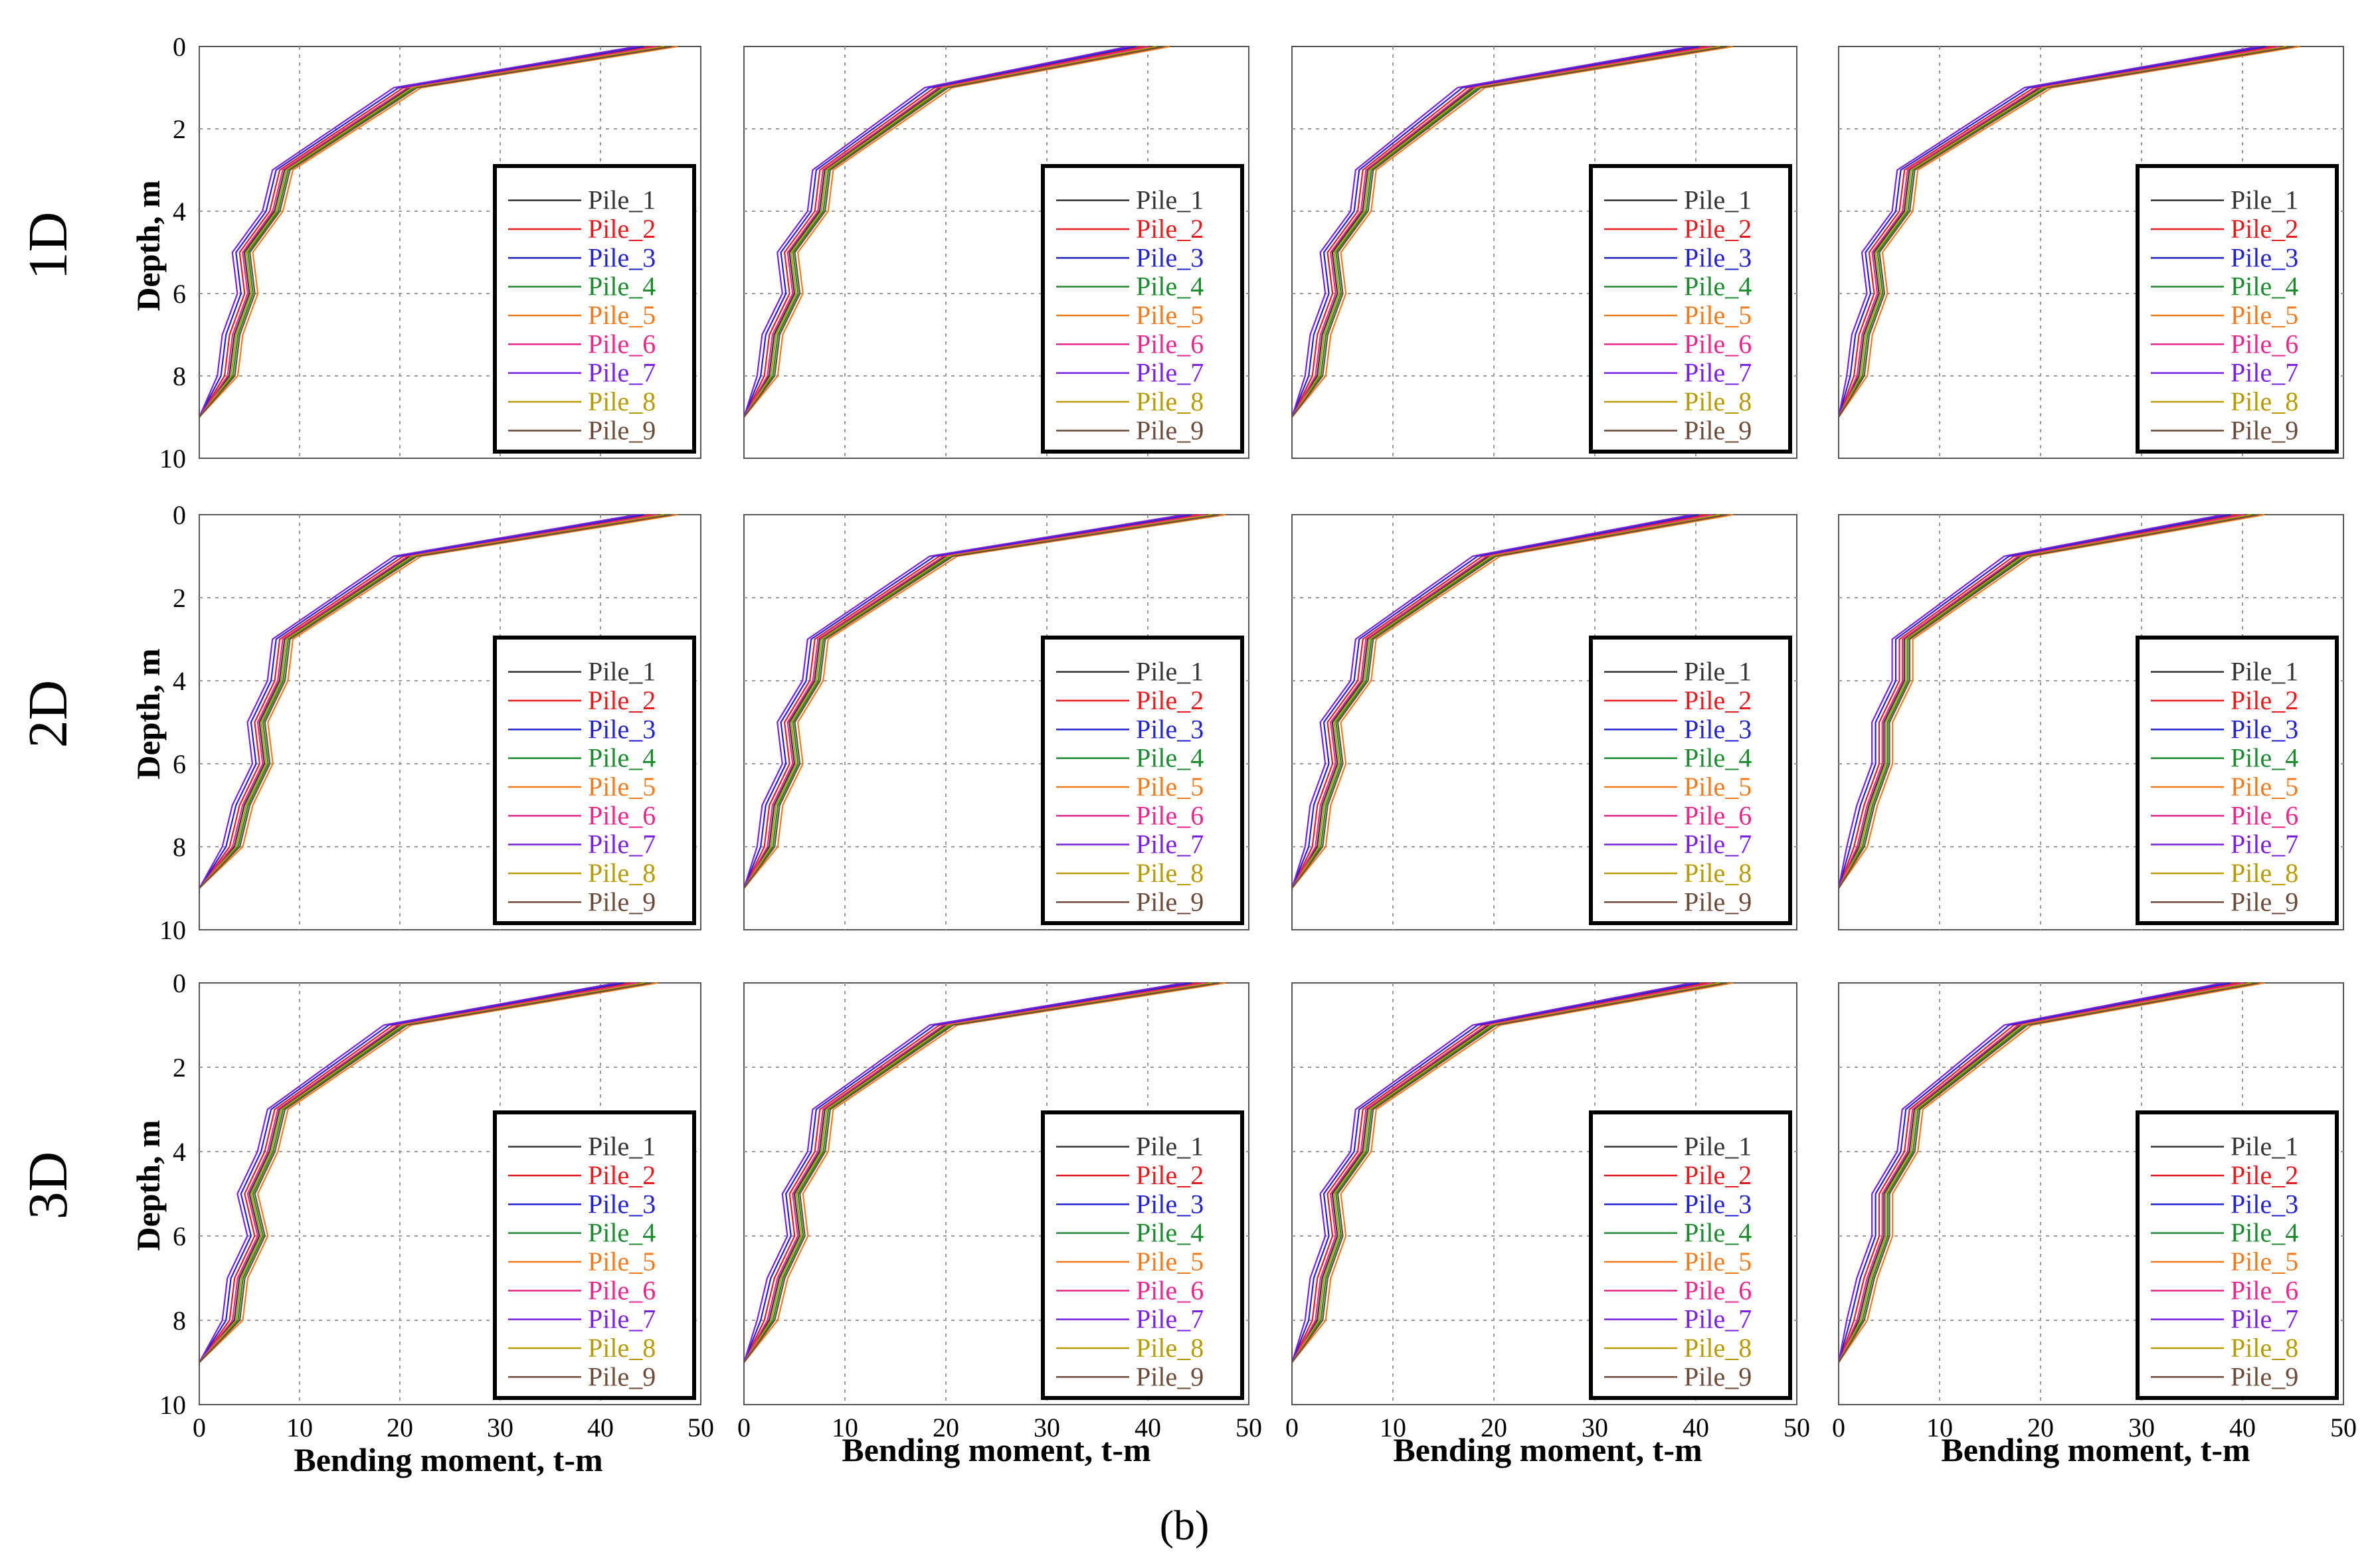  What do you see at coordinates (1185, 1525) in the screenshot?
I see `figure-caption: (b)` at bounding box center [1185, 1525].